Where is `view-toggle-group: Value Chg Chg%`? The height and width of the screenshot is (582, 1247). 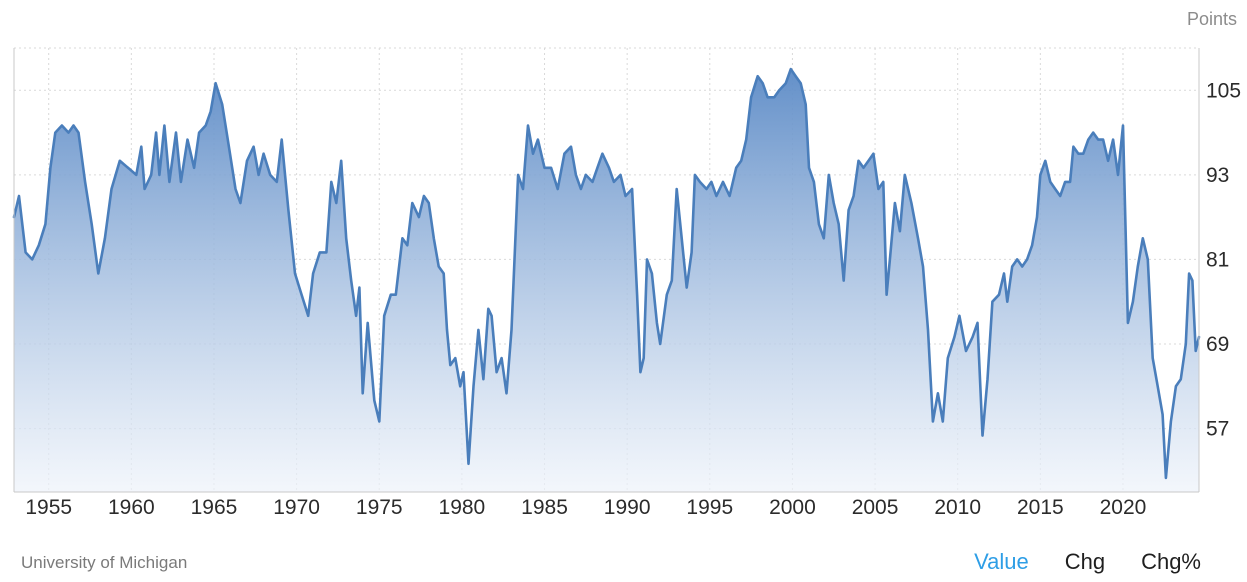 view-toggle-group: Value Chg Chg% is located at coordinates (1087, 562).